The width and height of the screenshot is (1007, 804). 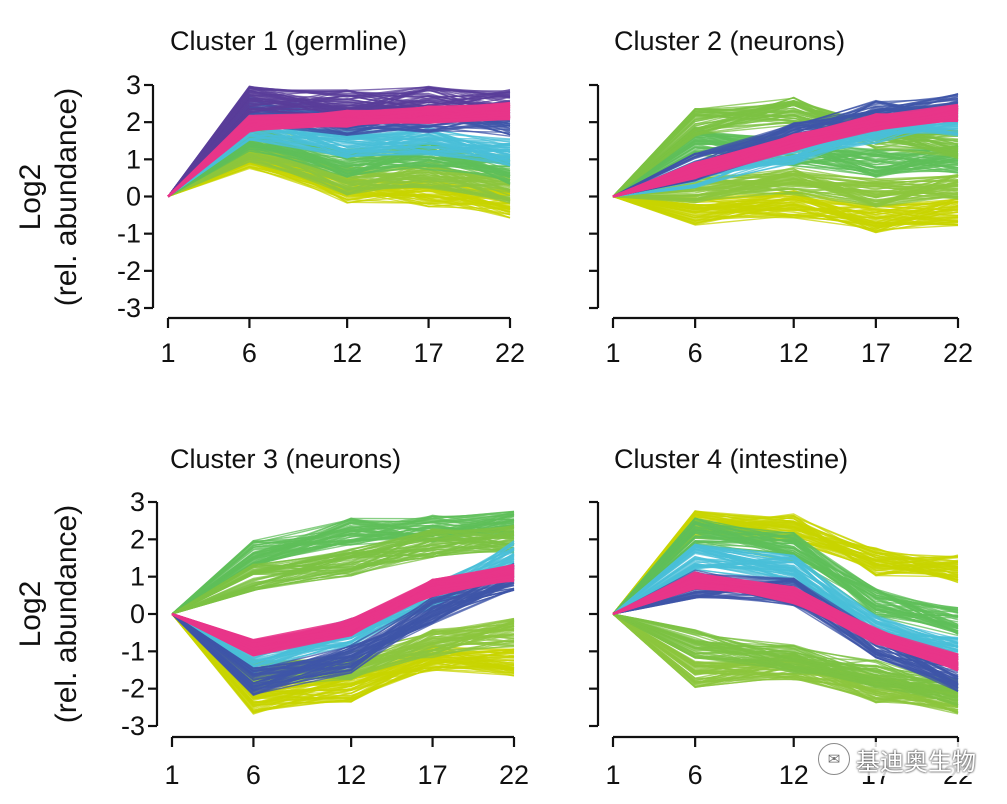 I want to click on watermark-text: 基迪奥生物, so click(x=916, y=761).